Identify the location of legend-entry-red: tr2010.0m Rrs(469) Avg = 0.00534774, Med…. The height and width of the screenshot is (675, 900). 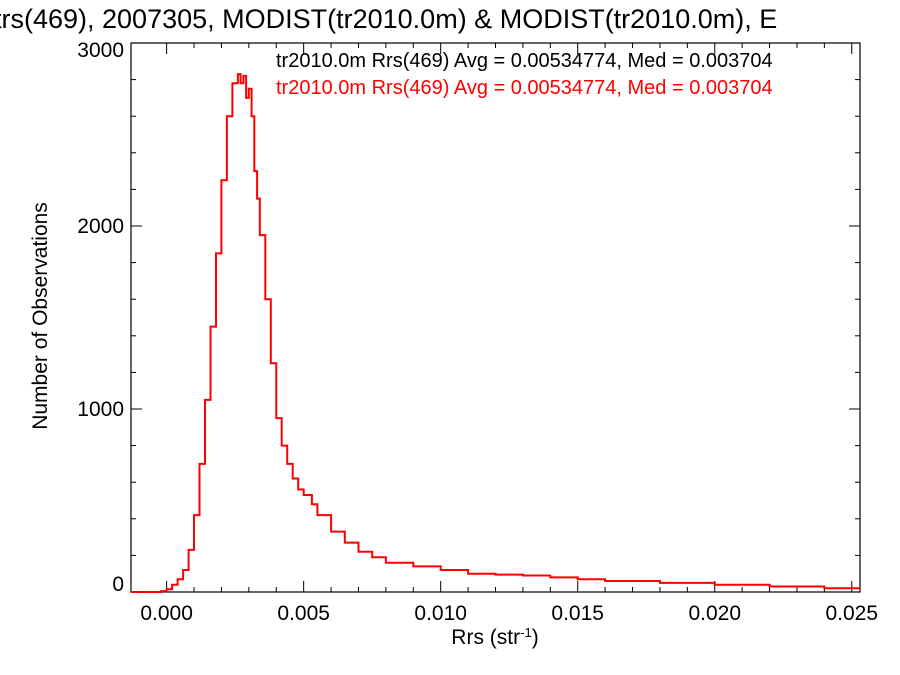
(524, 88).